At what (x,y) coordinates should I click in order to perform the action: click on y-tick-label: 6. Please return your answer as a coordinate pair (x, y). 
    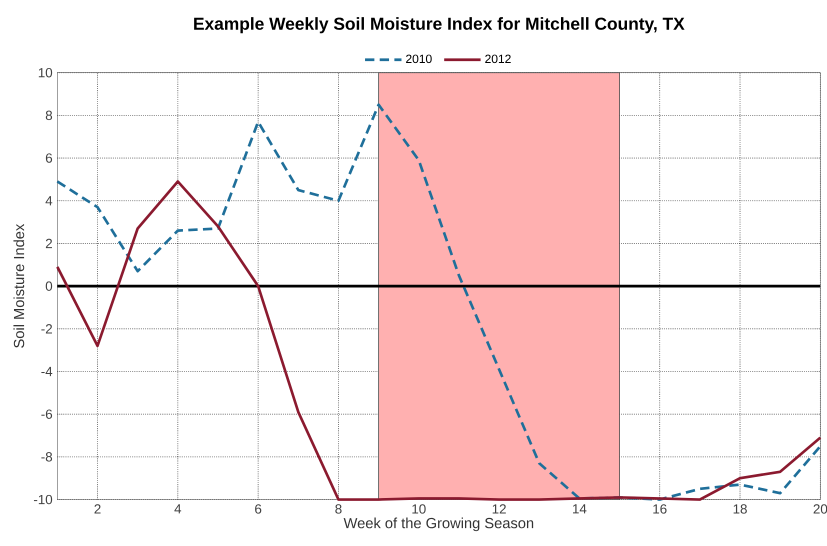
    Looking at the image, I should click on (49, 158).